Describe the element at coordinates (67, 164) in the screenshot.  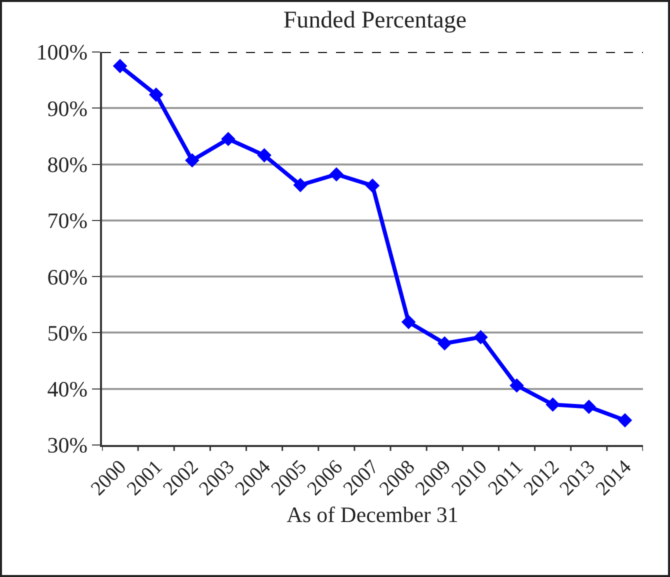
I see `y-tick-label: 80%` at that location.